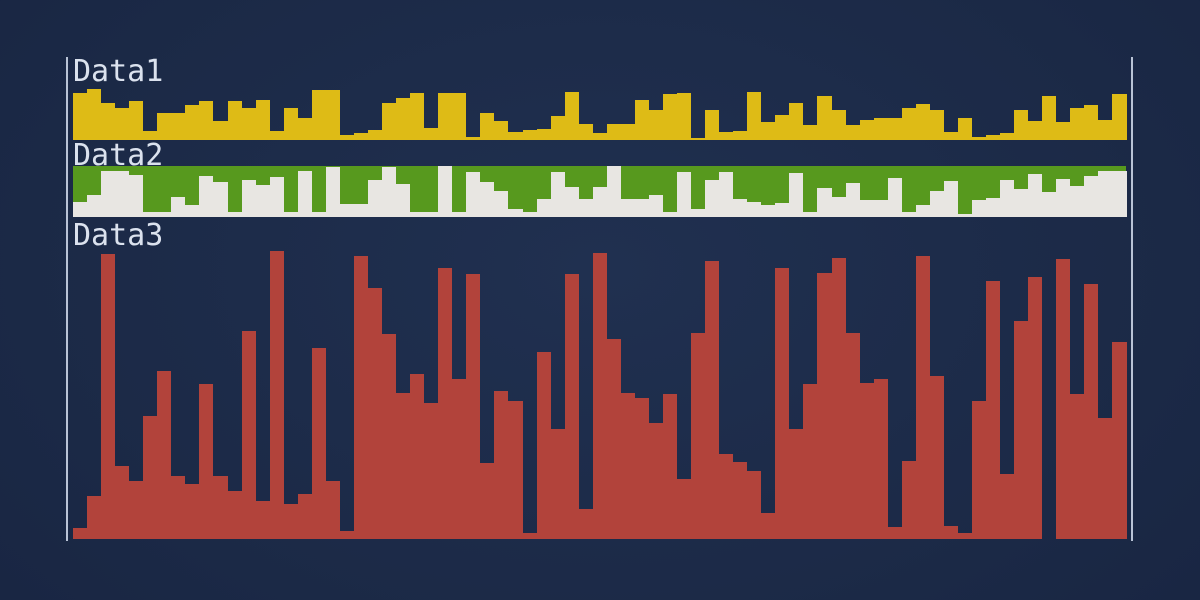 This screenshot has height=600, width=1200. What do you see at coordinates (118, 155) in the screenshot?
I see `series-title-data2: Data2` at bounding box center [118, 155].